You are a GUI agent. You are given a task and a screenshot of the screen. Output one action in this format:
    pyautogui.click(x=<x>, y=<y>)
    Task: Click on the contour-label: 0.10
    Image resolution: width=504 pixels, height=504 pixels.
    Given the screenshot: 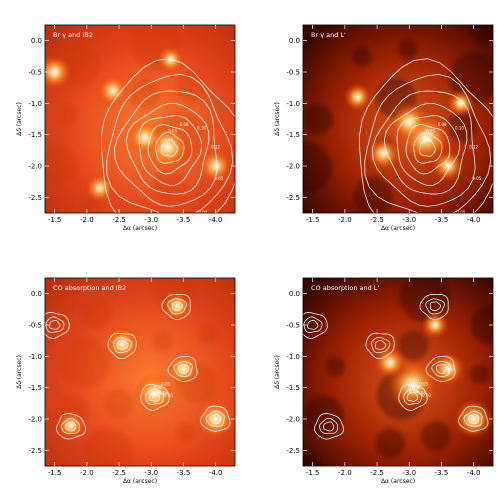 What is the action you would take?
    pyautogui.click(x=168, y=395)
    